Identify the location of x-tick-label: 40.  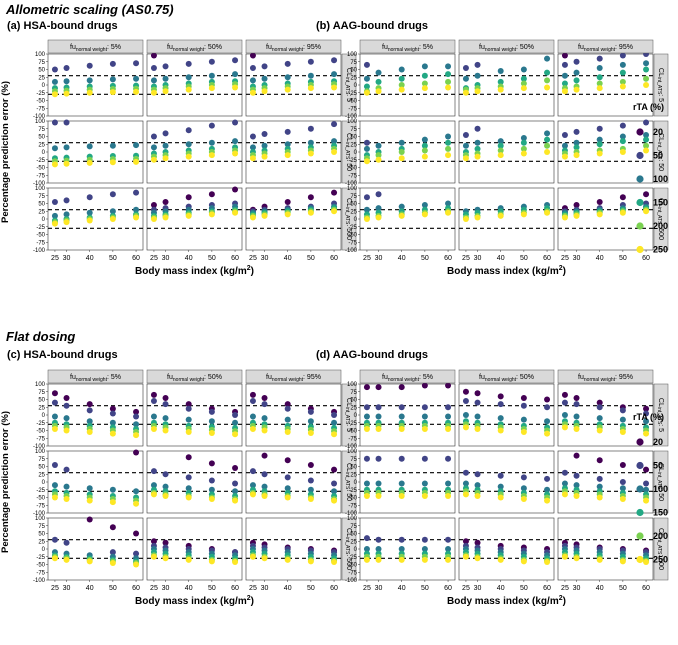
(189, 588).